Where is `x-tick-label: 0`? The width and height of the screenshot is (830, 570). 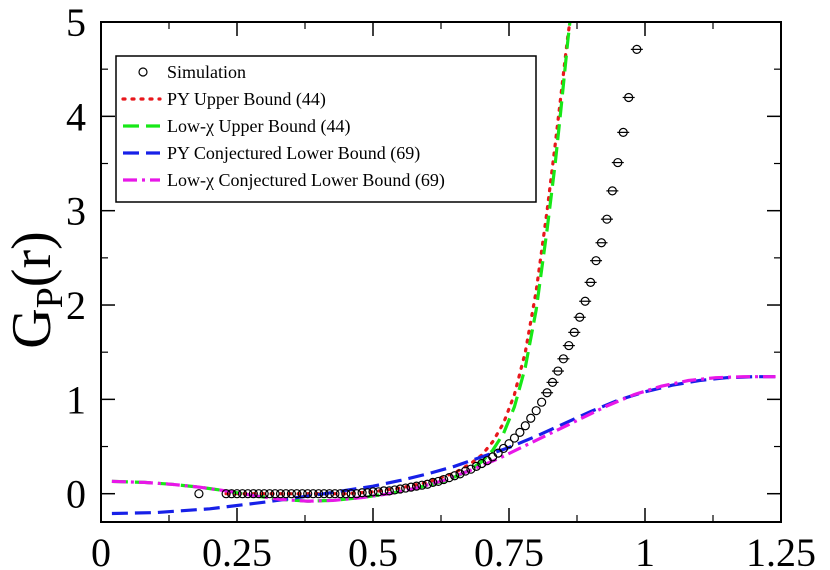 x-tick-label: 0 is located at coordinates (101, 550).